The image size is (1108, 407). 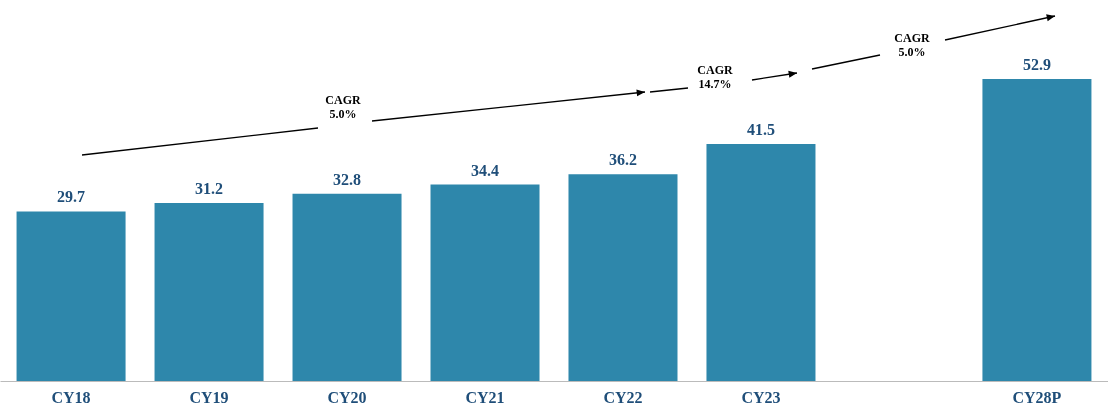 I want to click on data-label: 41.5, so click(x=760, y=130).